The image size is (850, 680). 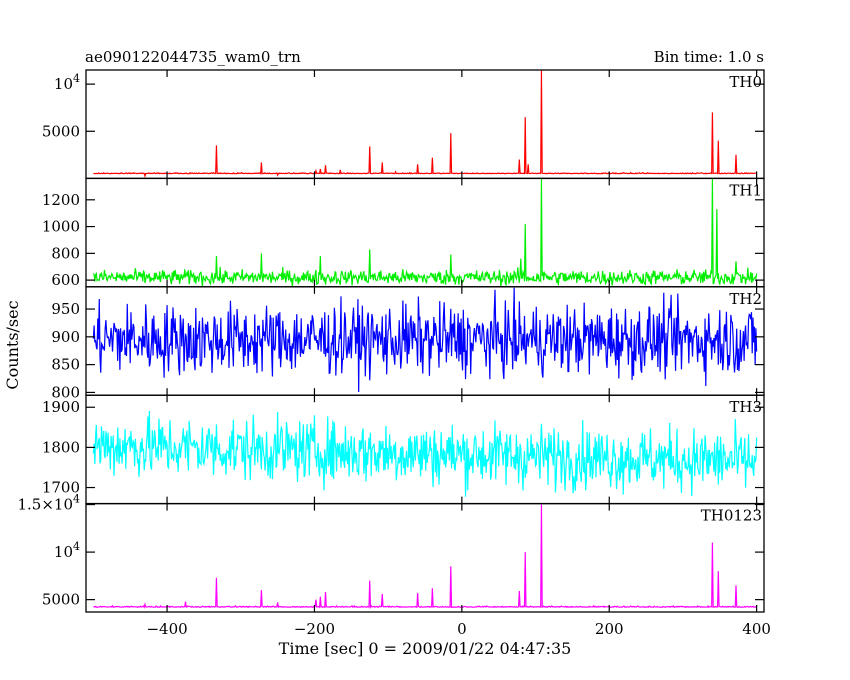 I want to click on x-tick-label: −200, so click(x=314, y=629).